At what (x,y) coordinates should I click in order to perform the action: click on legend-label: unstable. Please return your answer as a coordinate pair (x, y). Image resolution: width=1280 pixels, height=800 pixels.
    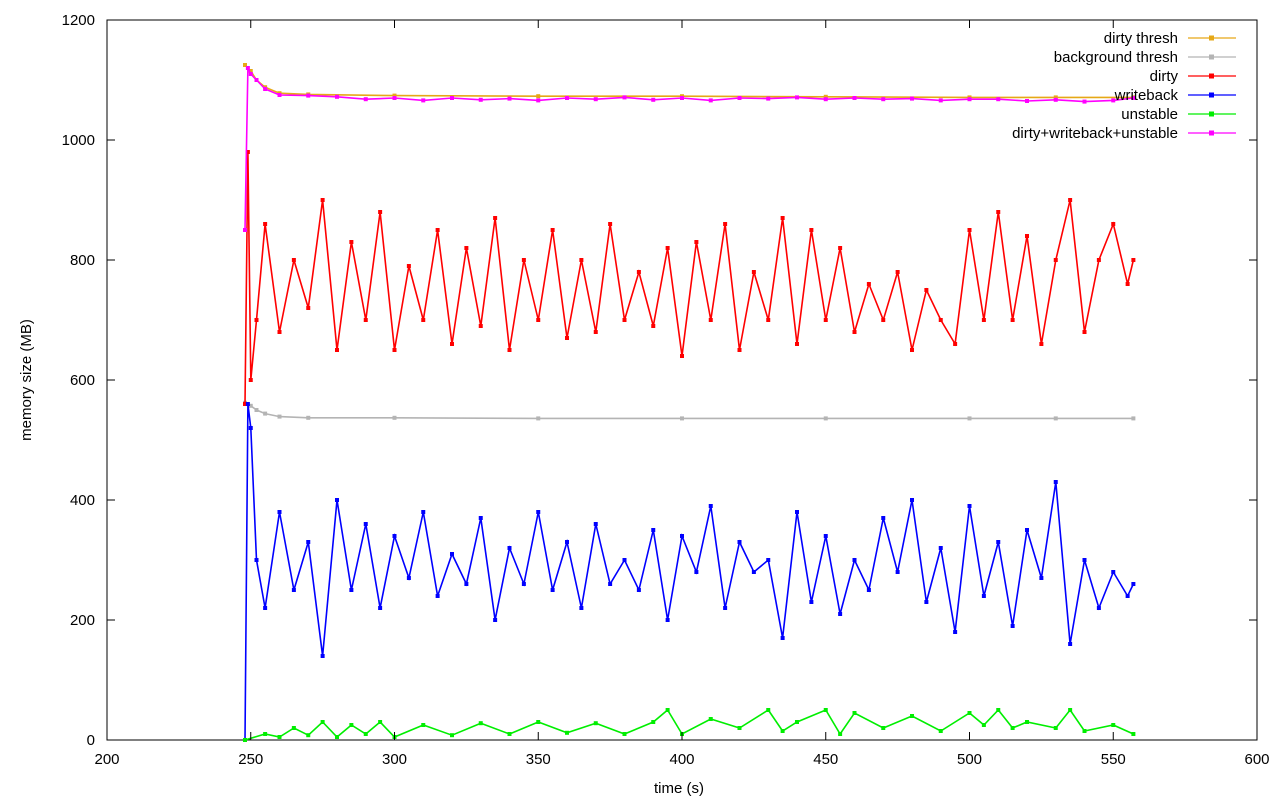
    Looking at the image, I should click on (1149, 114).